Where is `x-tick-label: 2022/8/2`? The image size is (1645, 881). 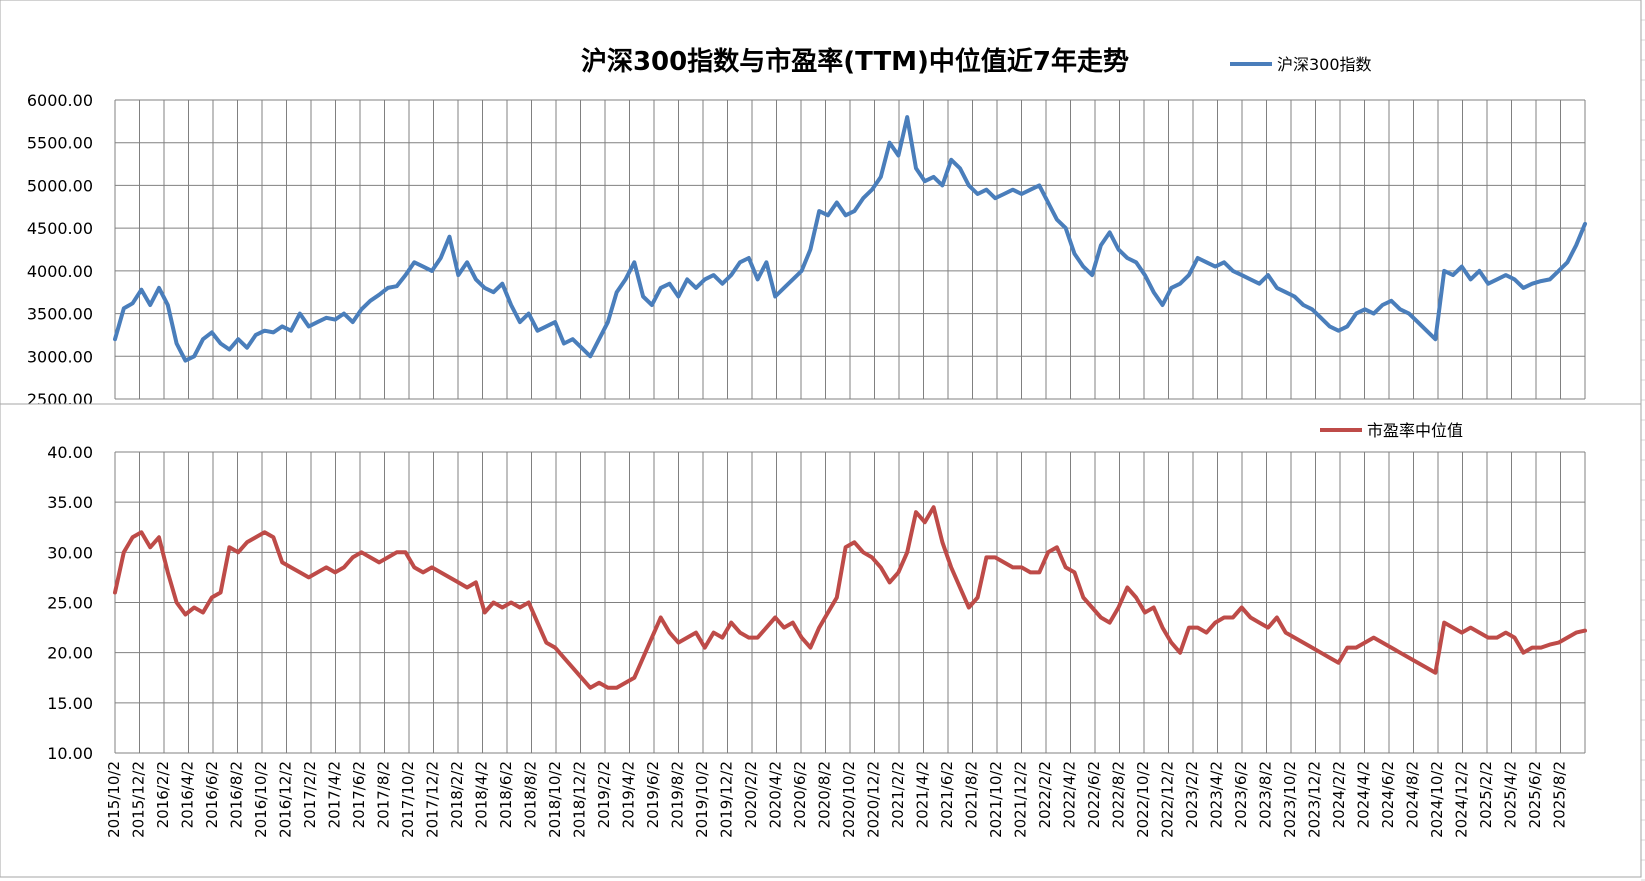 x-tick-label: 2022/8/2 is located at coordinates (1119, 794).